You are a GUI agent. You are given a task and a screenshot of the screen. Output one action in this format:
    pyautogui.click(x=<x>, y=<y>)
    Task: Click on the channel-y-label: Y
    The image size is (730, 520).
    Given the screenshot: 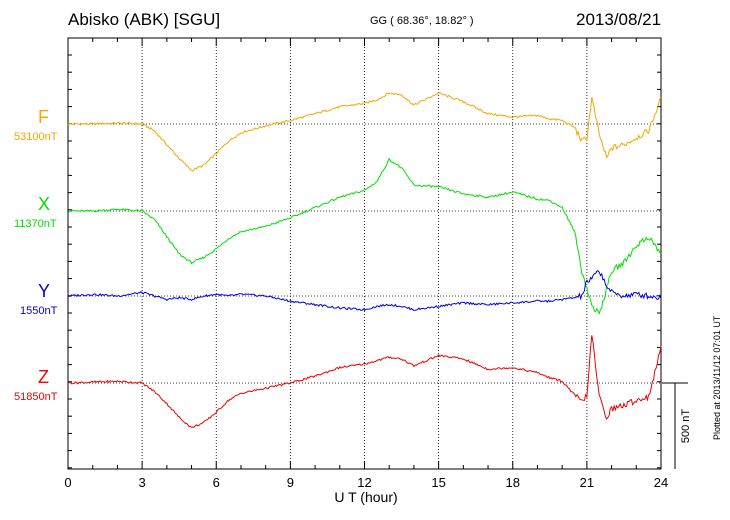 What is the action you would take?
    pyautogui.click(x=44, y=291)
    